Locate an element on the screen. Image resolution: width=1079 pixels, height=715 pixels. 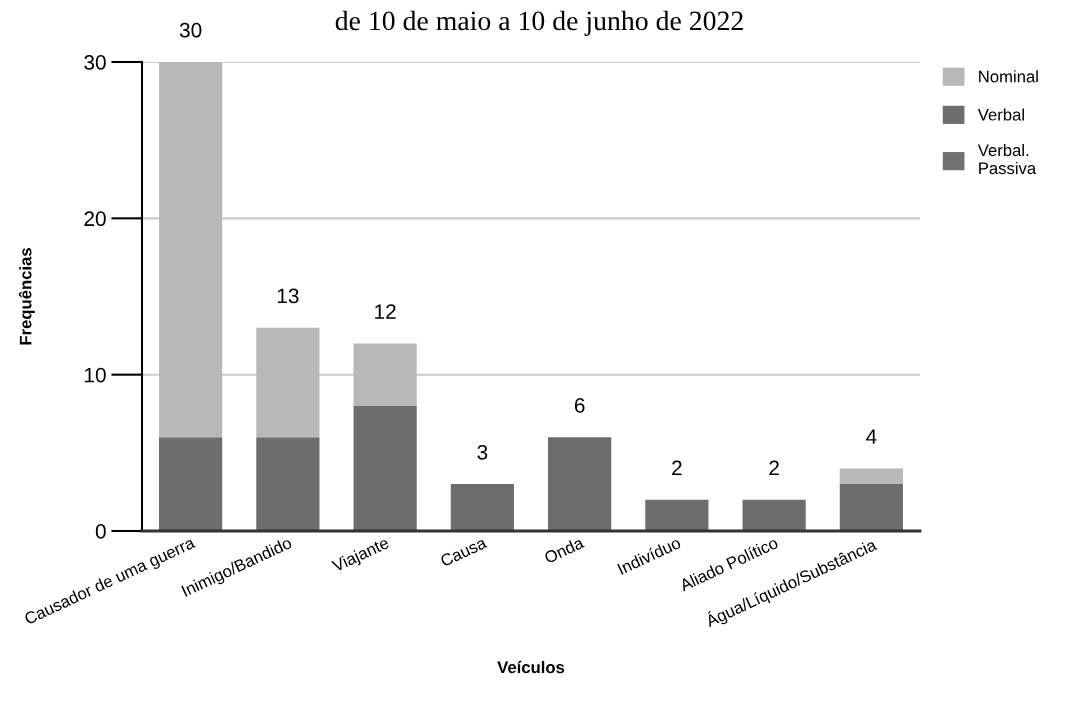
x-axis-title: Veículos is located at coordinates (531, 667).